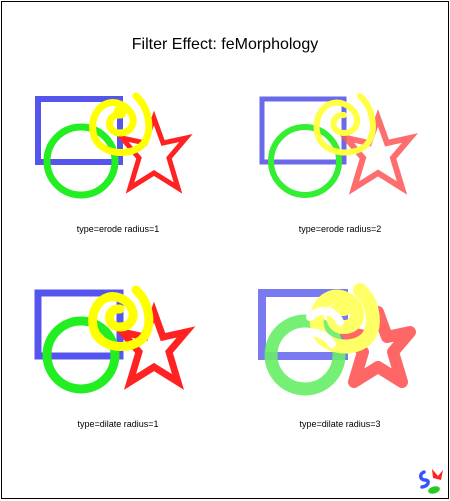 This screenshot has width=450, height=501. I want to click on page-title: Filter Effect: feMorphology, so click(225, 44).